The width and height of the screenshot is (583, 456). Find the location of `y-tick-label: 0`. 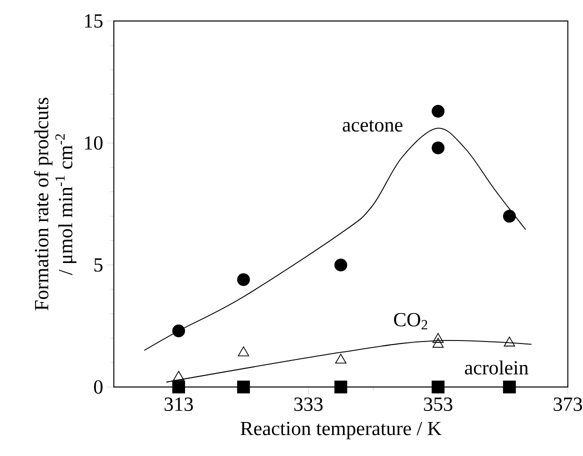

y-tick-label: 0 is located at coordinates (98, 387).